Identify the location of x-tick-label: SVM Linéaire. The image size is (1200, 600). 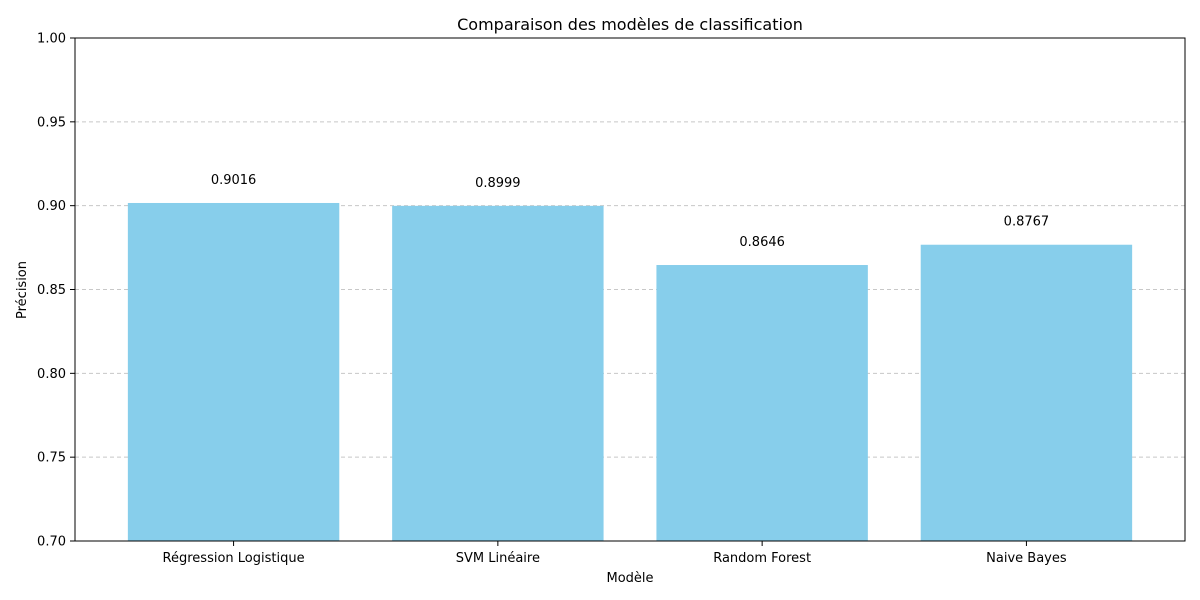
(498, 558).